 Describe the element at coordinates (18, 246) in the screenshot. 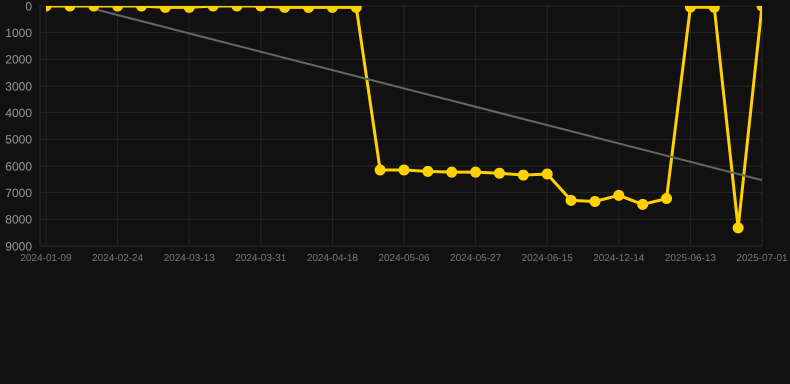

I see `y-tick-label: 9000` at that location.